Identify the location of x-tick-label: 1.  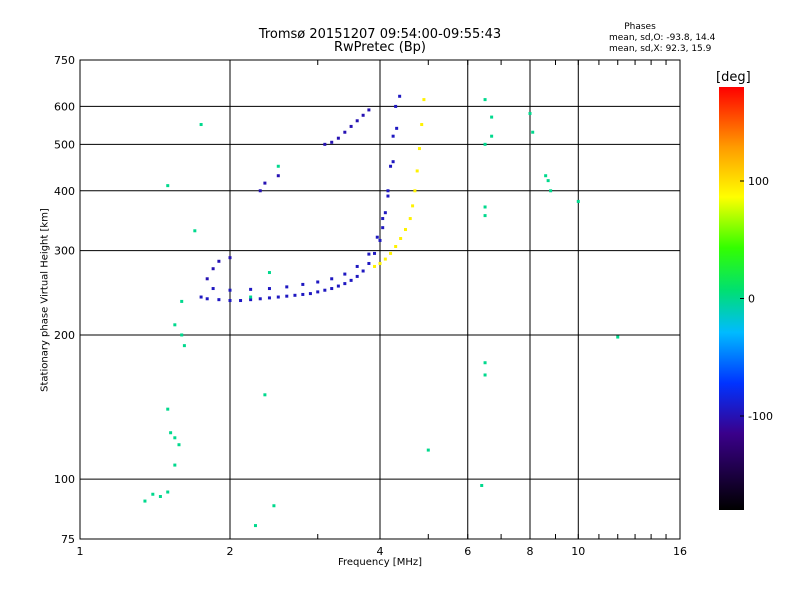
(80, 551).